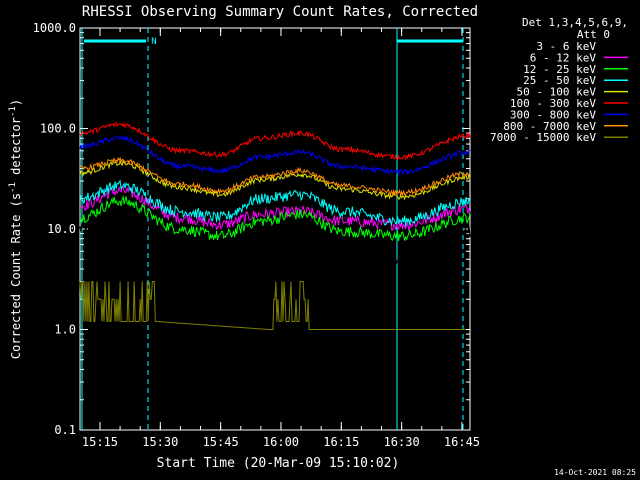 Image resolution: width=640 pixels, height=480 pixels. What do you see at coordinates (273, 42) in the screenshot?
I see `flag-bars: N` at bounding box center [273, 42].